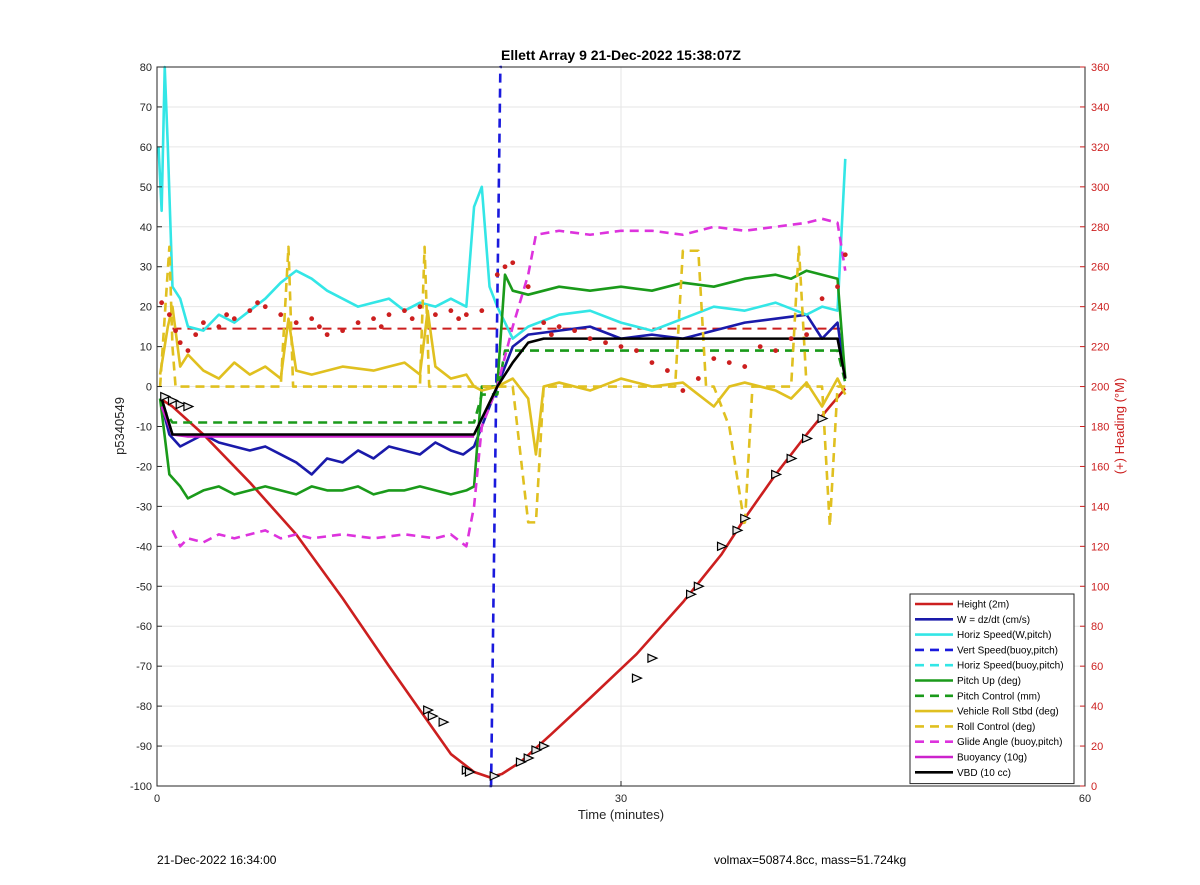  I want to click on y-right-tick-label: 0, so click(1094, 787).